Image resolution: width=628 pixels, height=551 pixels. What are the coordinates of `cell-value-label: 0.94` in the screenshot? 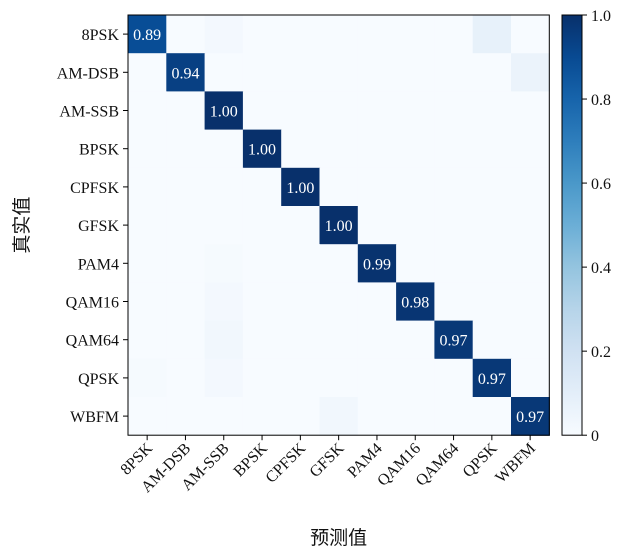 It's located at (185, 73).